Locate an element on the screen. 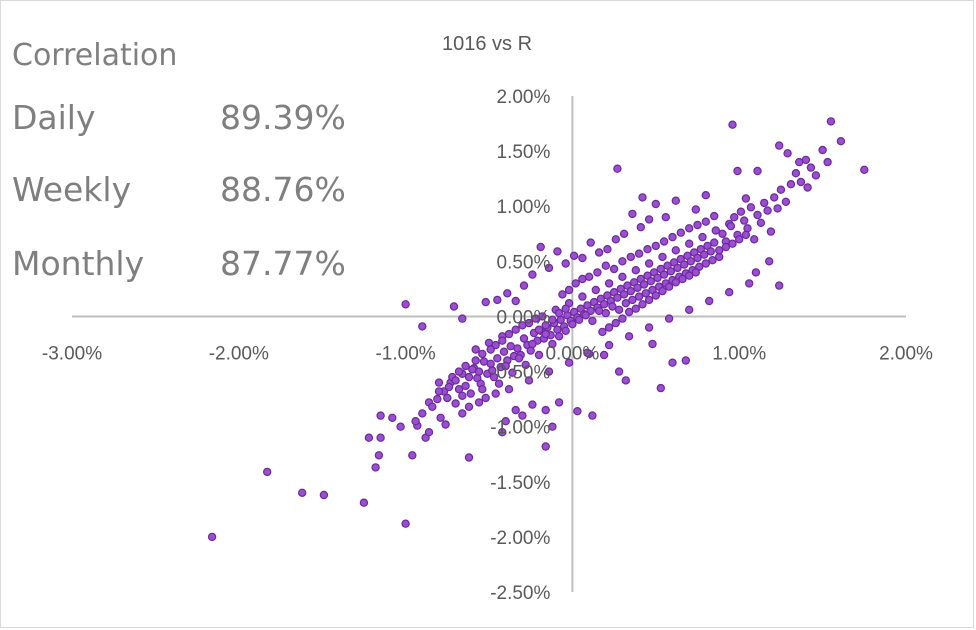 The width and height of the screenshot is (976, 630). correlation-heading: Correlation is located at coordinates (95, 55).